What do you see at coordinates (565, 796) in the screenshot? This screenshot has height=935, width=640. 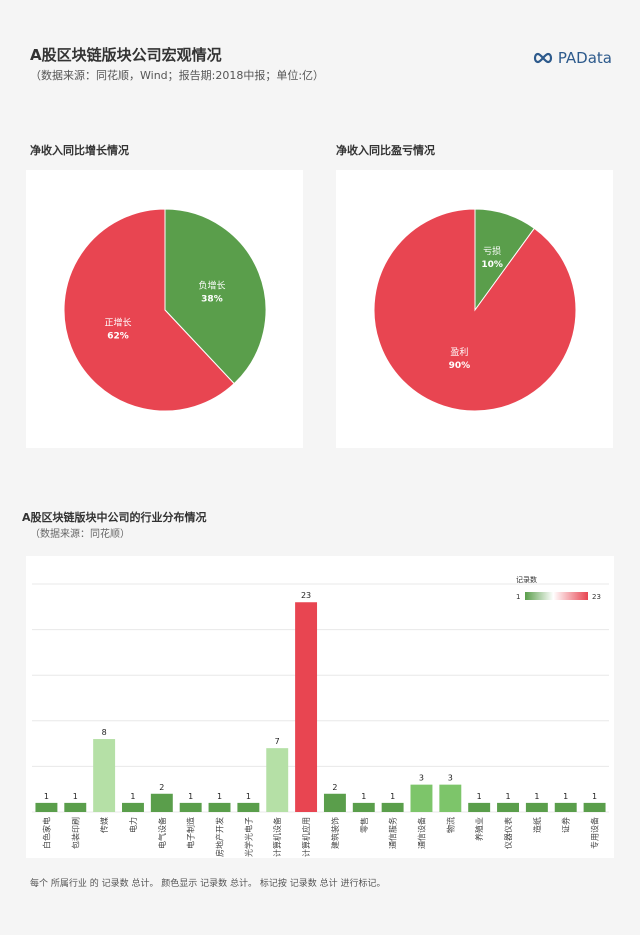 I see `bar-value-label-18: 1` at bounding box center [565, 796].